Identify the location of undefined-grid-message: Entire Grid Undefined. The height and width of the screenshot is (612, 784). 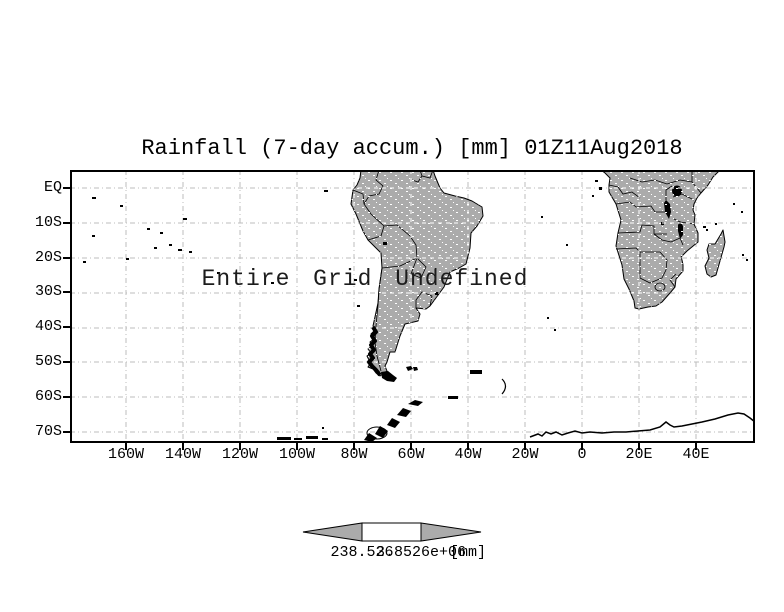
(365, 279).